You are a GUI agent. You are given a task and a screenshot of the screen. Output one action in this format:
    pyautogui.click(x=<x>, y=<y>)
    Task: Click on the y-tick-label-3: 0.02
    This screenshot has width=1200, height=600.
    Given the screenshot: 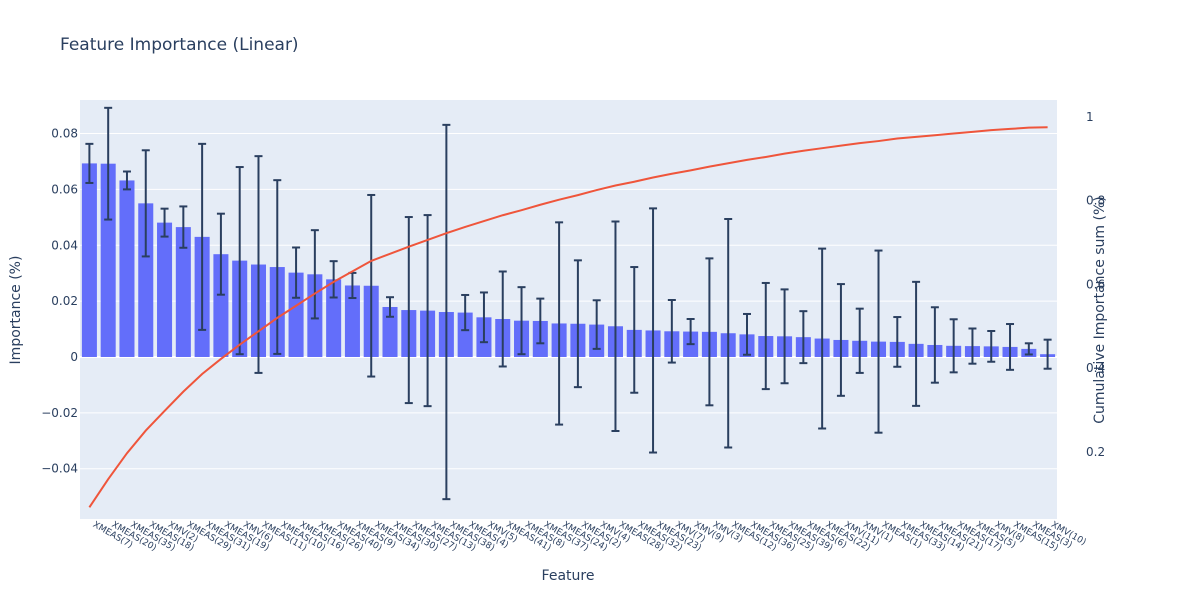 What is the action you would take?
    pyautogui.click(x=64, y=301)
    